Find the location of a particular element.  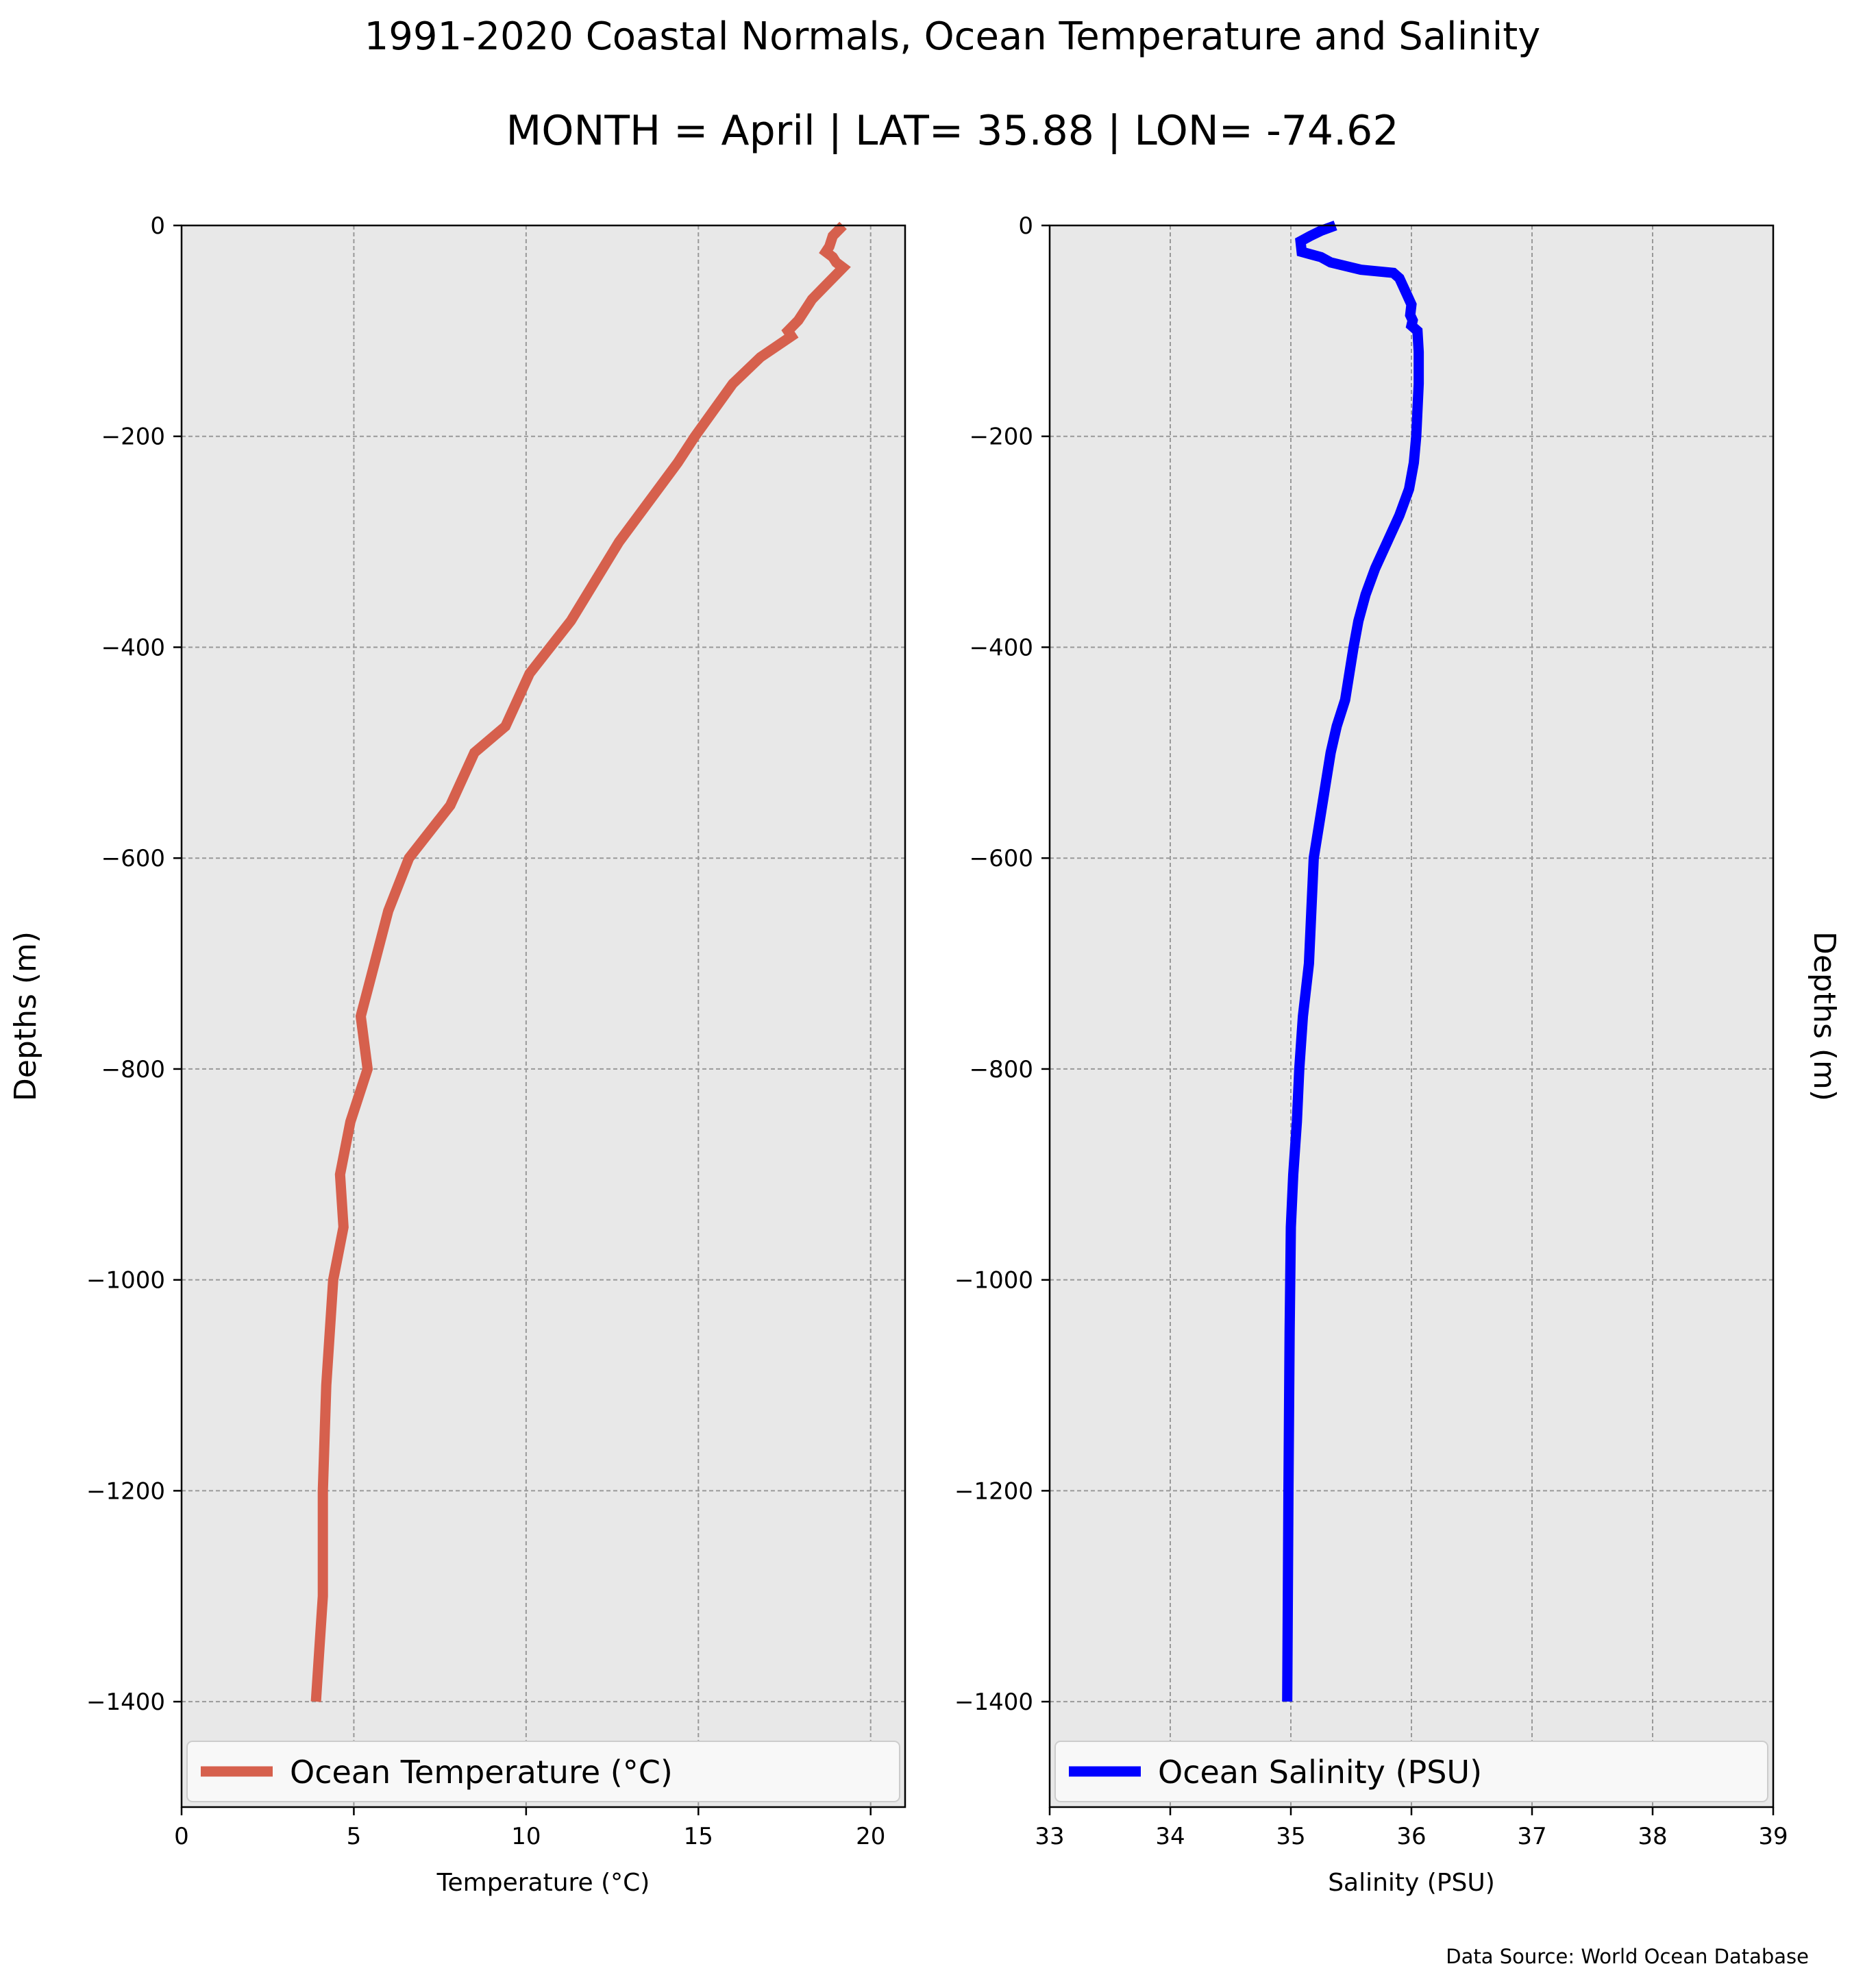

x-tick-label: 10 is located at coordinates (526, 1837).